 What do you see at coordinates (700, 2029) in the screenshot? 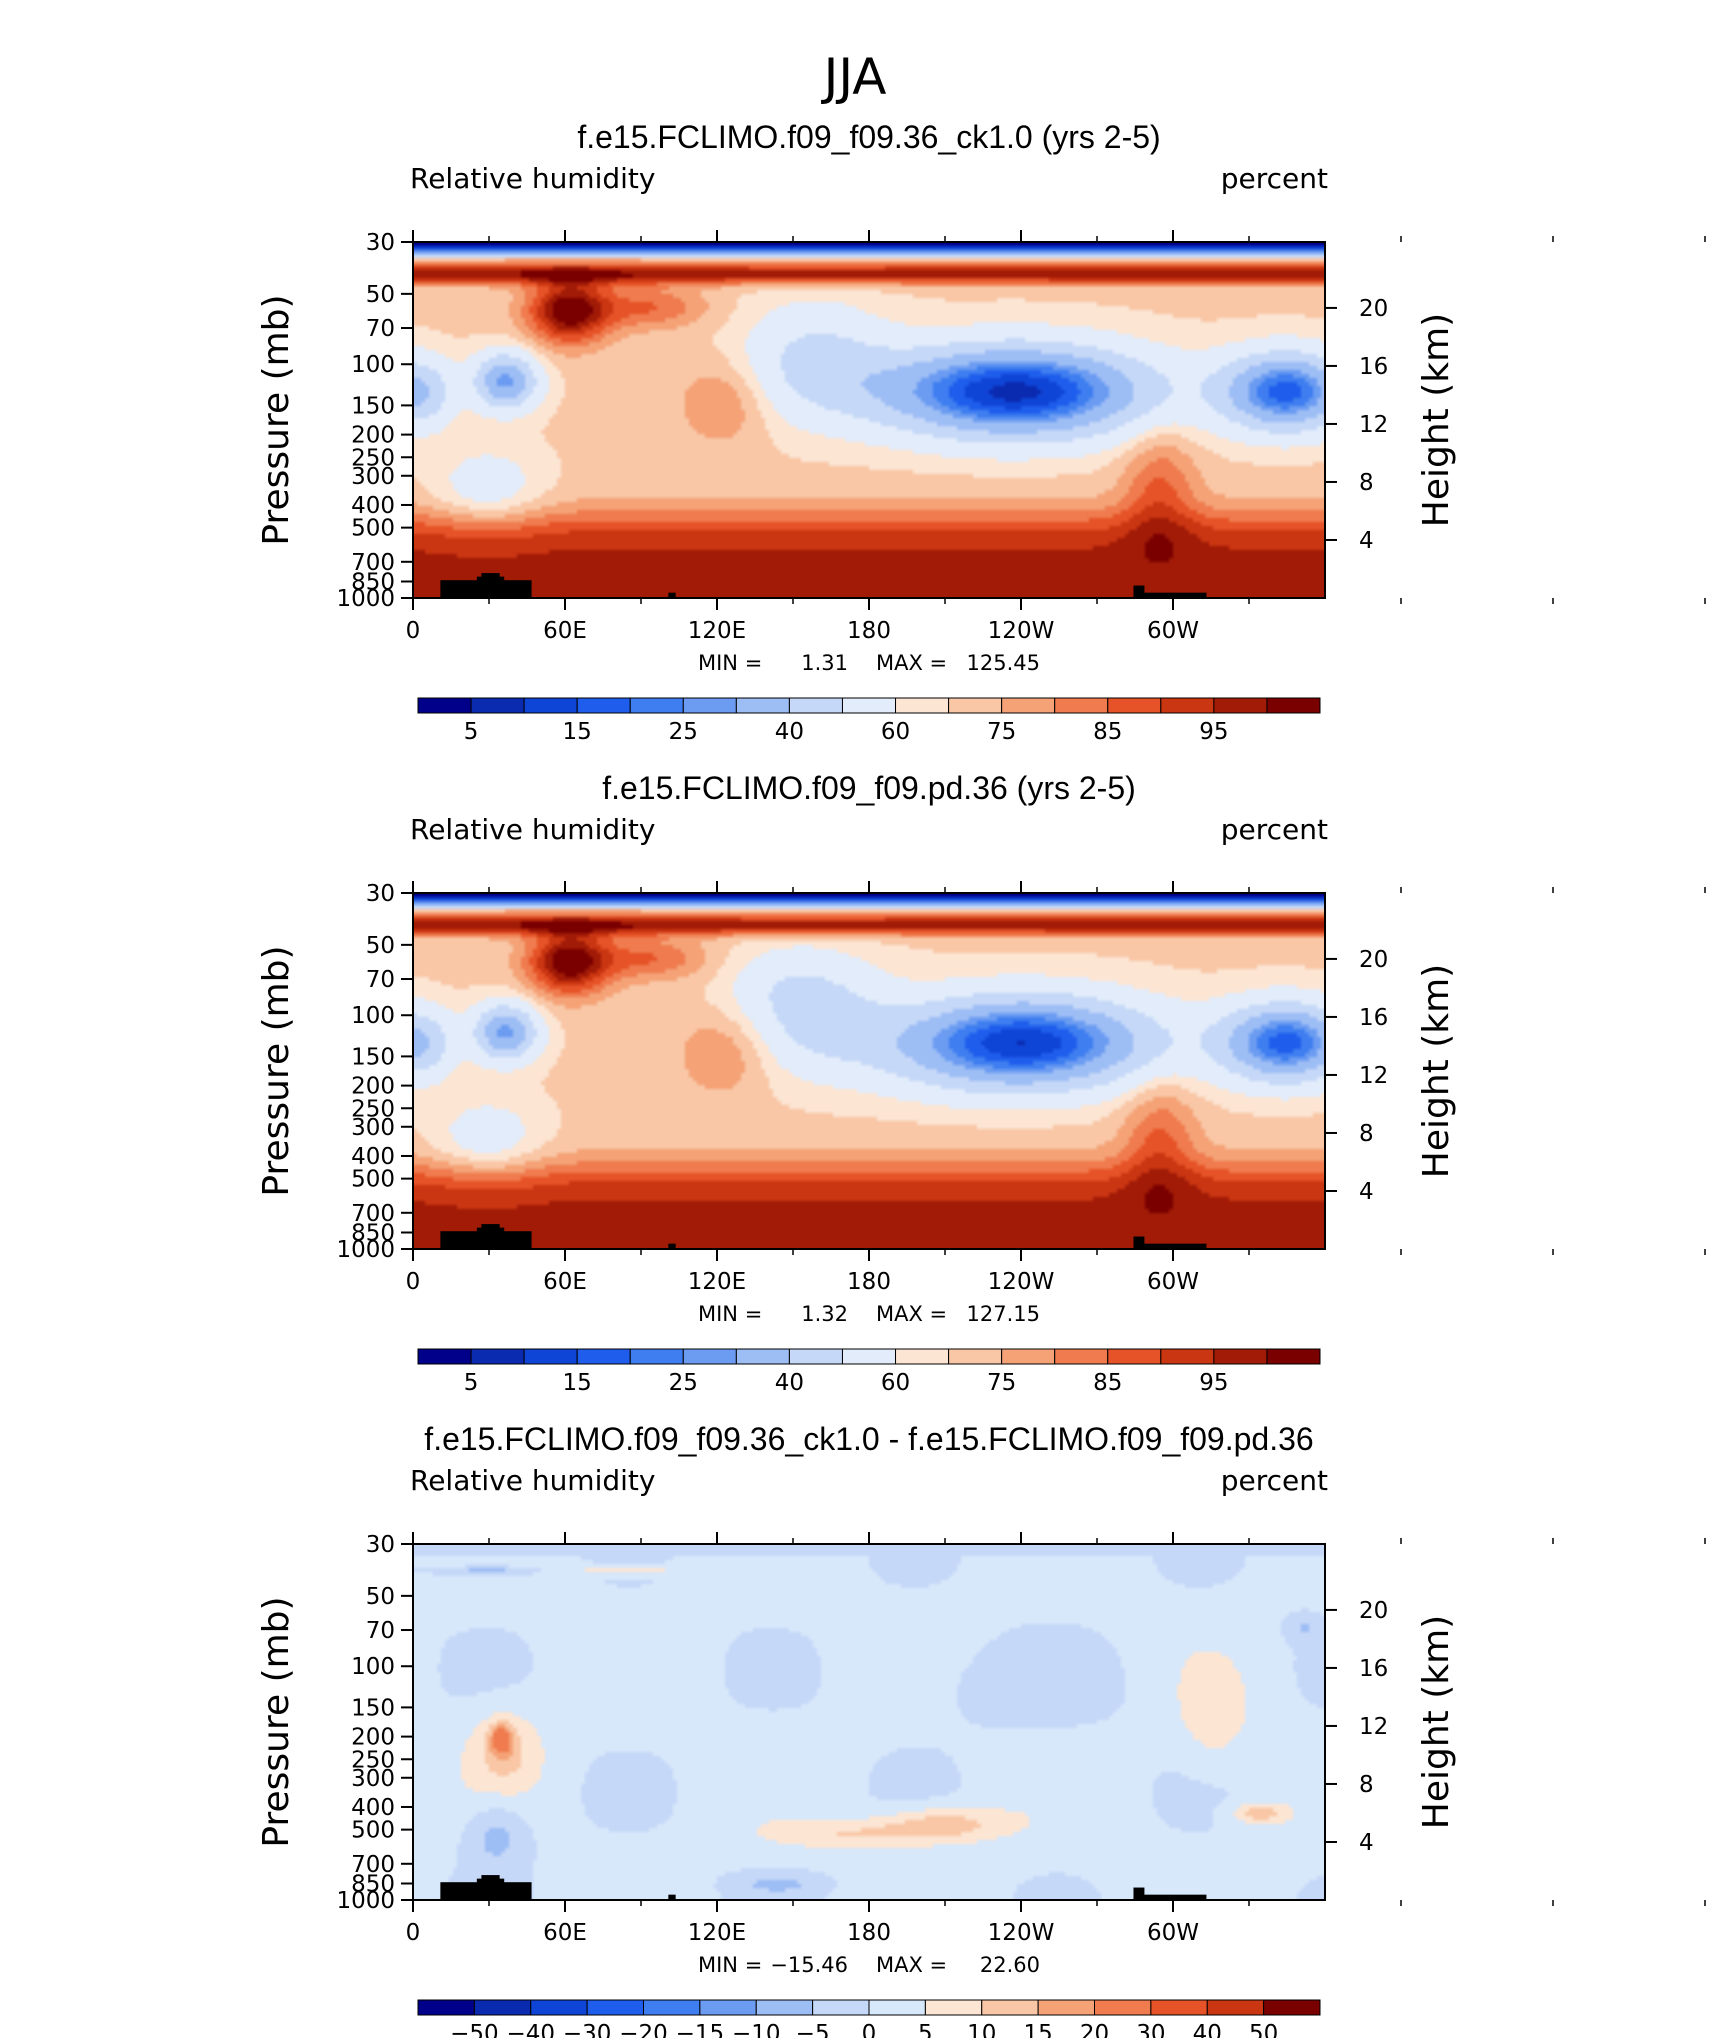
I see `colorbar-label: −15` at bounding box center [700, 2029].